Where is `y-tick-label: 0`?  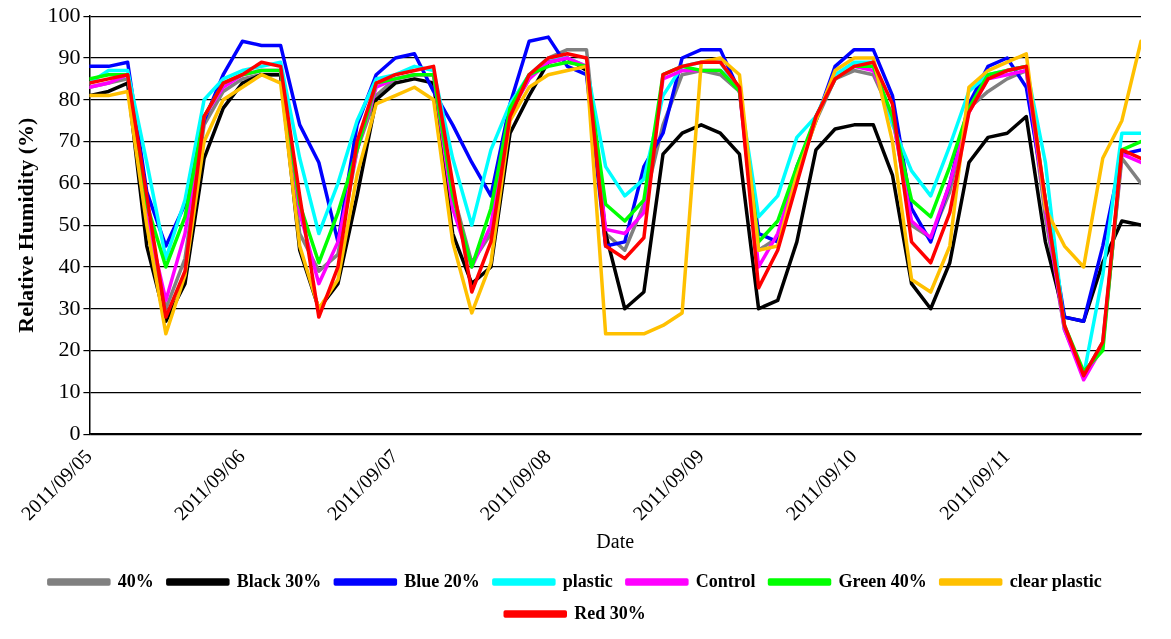 y-tick-label: 0 is located at coordinates (75, 432).